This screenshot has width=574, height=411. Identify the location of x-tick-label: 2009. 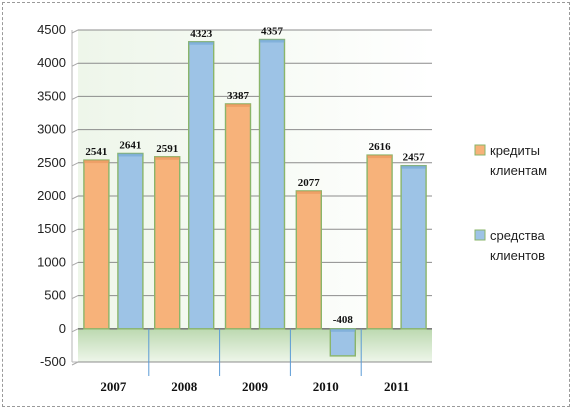
(255, 386).